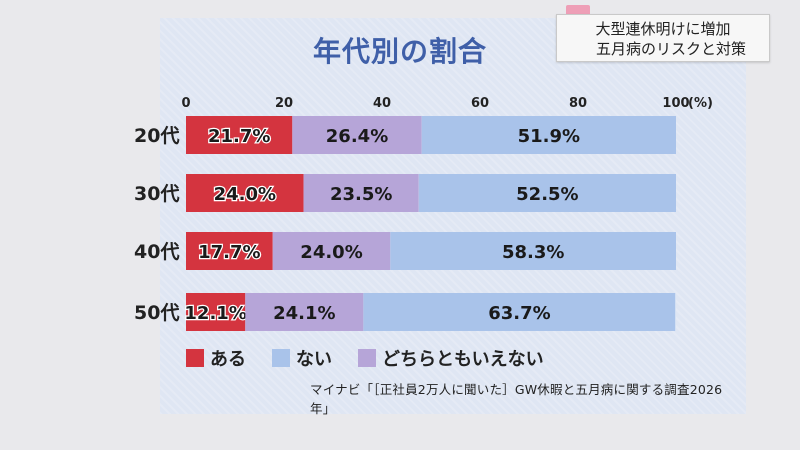 Image resolution: width=800 pixels, height=450 pixels. I want to click on legend-swatch-aru, so click(195, 358).